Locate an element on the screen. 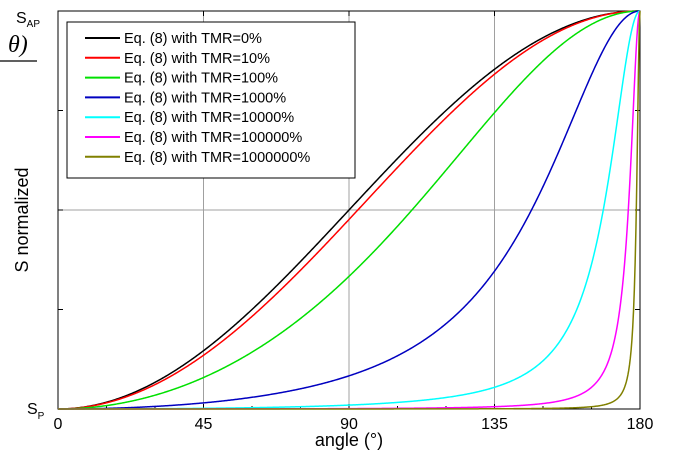 The height and width of the screenshot is (456, 678). x-tick-label: 180 is located at coordinates (640, 424).